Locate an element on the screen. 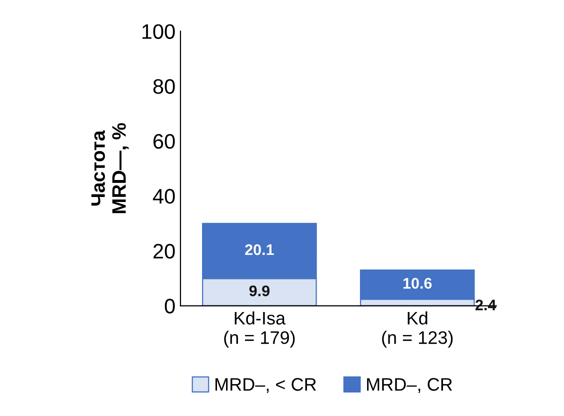 Image resolution: width=564 pixels, height=416 pixels. x-tick-label: Kd-Isa (n = 179) is located at coordinates (259, 329).